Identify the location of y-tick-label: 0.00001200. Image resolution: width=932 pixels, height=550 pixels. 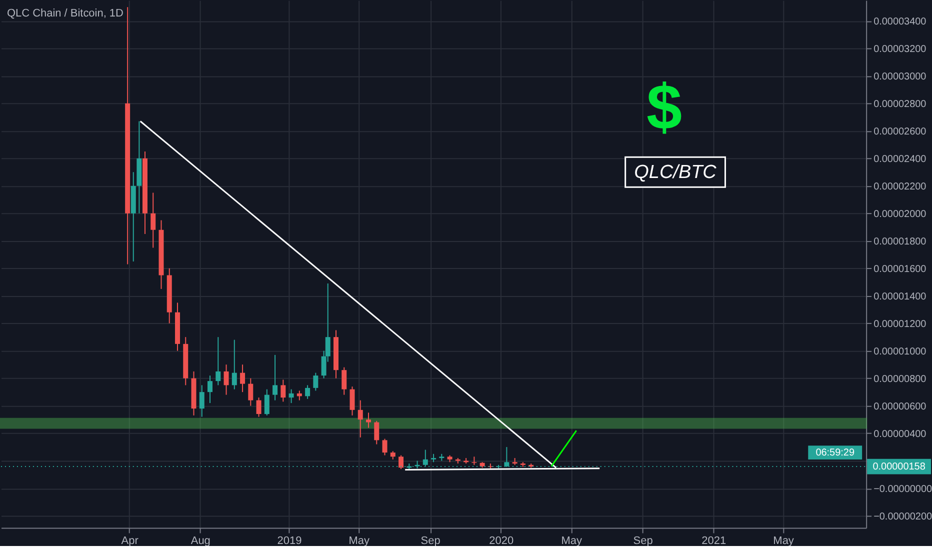
(900, 324).